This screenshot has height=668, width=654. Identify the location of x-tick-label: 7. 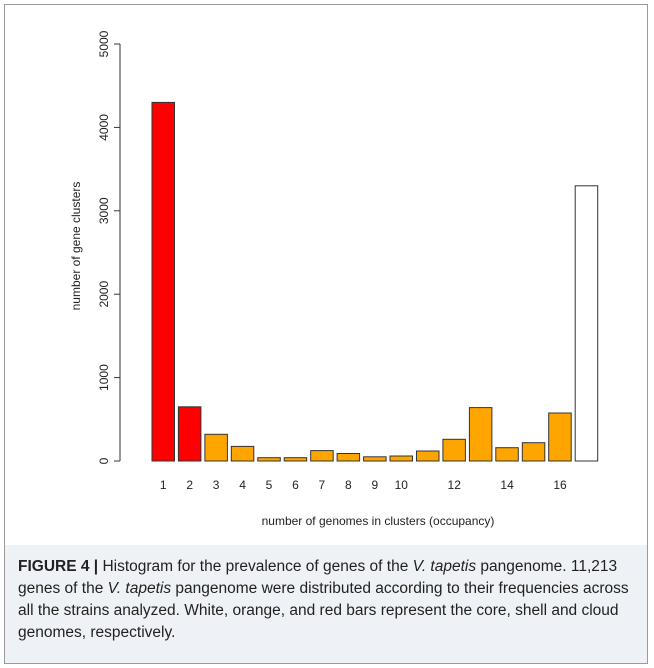
(322, 485).